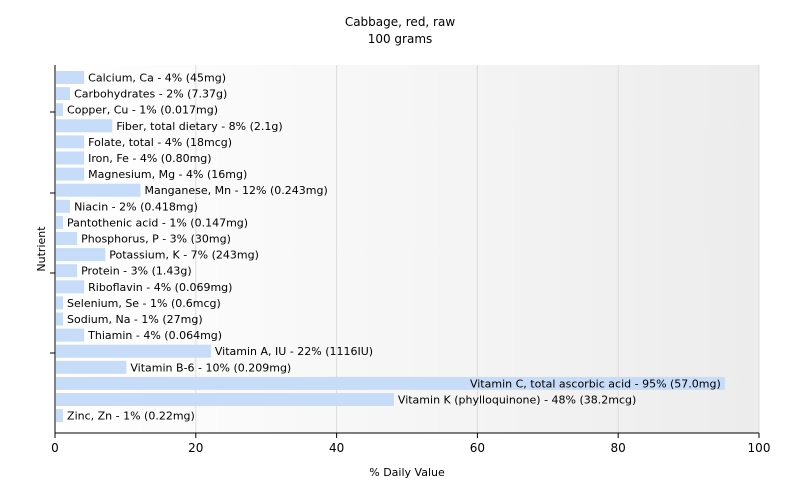  Describe the element at coordinates (184, 255) in the screenshot. I see `bar-label: Potassium, K - 7% (243mg)` at that location.